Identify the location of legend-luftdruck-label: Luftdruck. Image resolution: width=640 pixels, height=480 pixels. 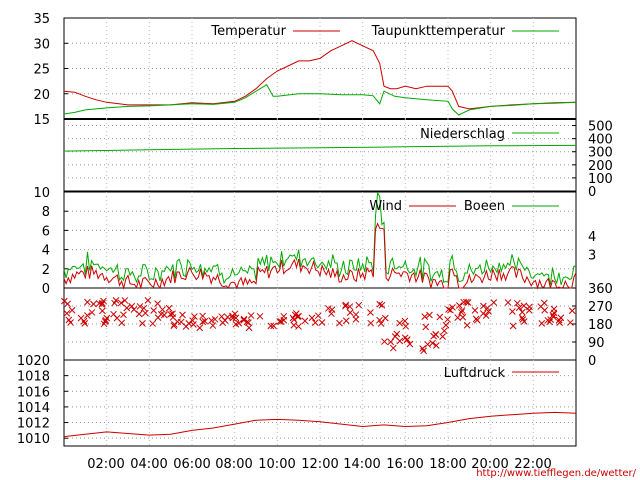
(475, 373).